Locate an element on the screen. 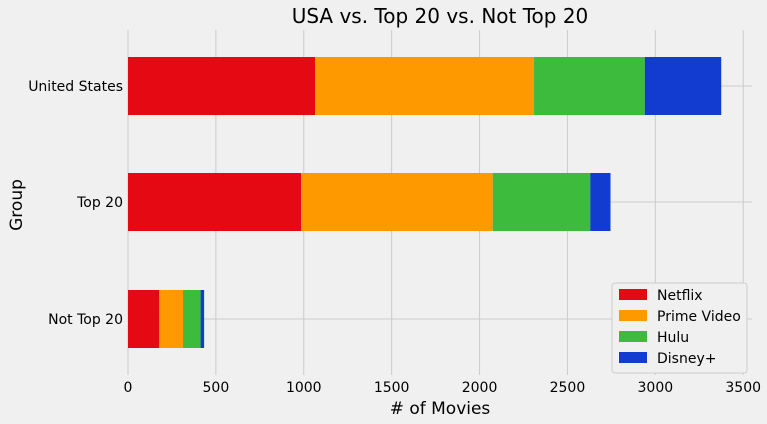  y-axis-label: Group is located at coordinates (17, 205).